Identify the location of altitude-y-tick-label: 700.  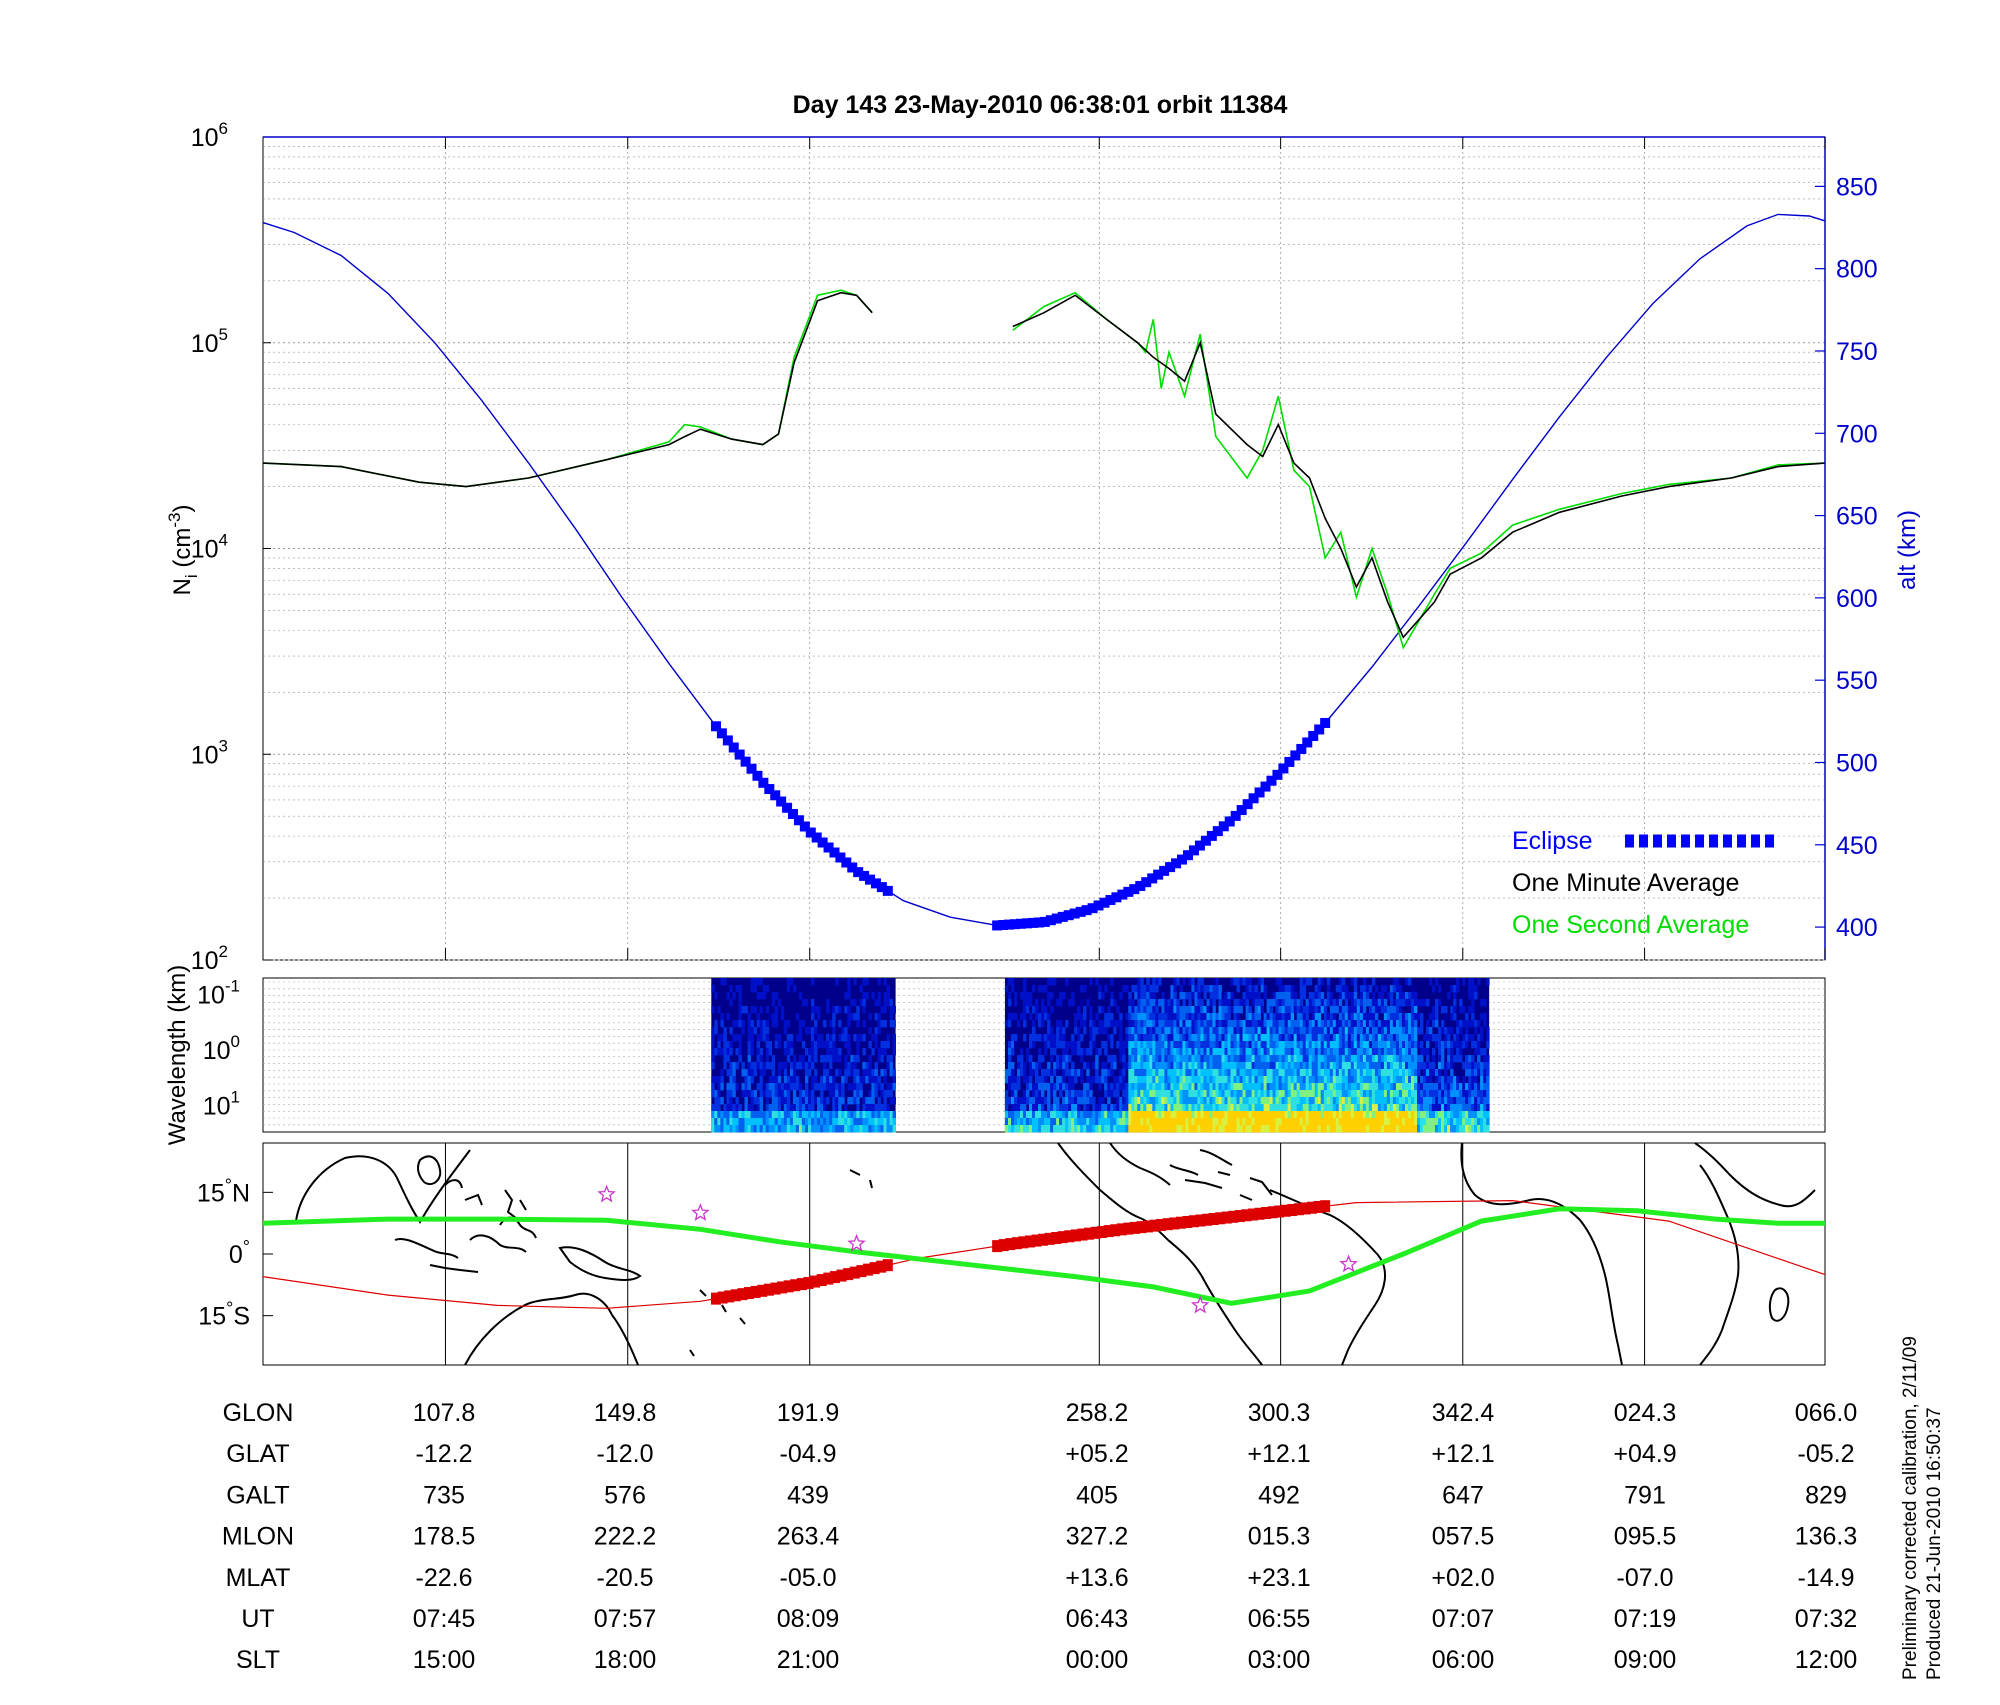
(1857, 434).